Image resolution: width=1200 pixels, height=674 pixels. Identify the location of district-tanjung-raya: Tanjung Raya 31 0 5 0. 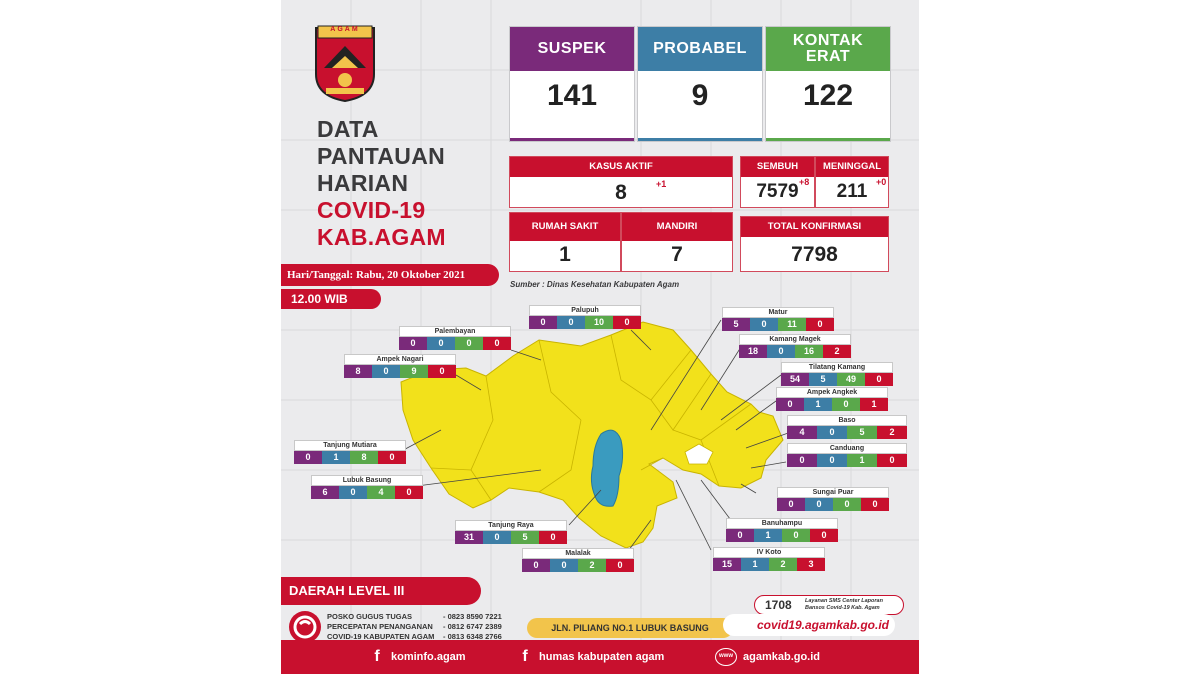
(511, 532).